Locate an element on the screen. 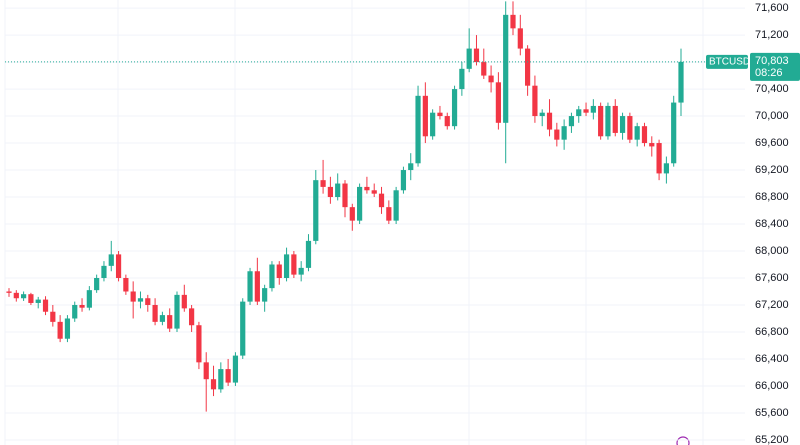  price-tag is located at coordinates (775, 66).